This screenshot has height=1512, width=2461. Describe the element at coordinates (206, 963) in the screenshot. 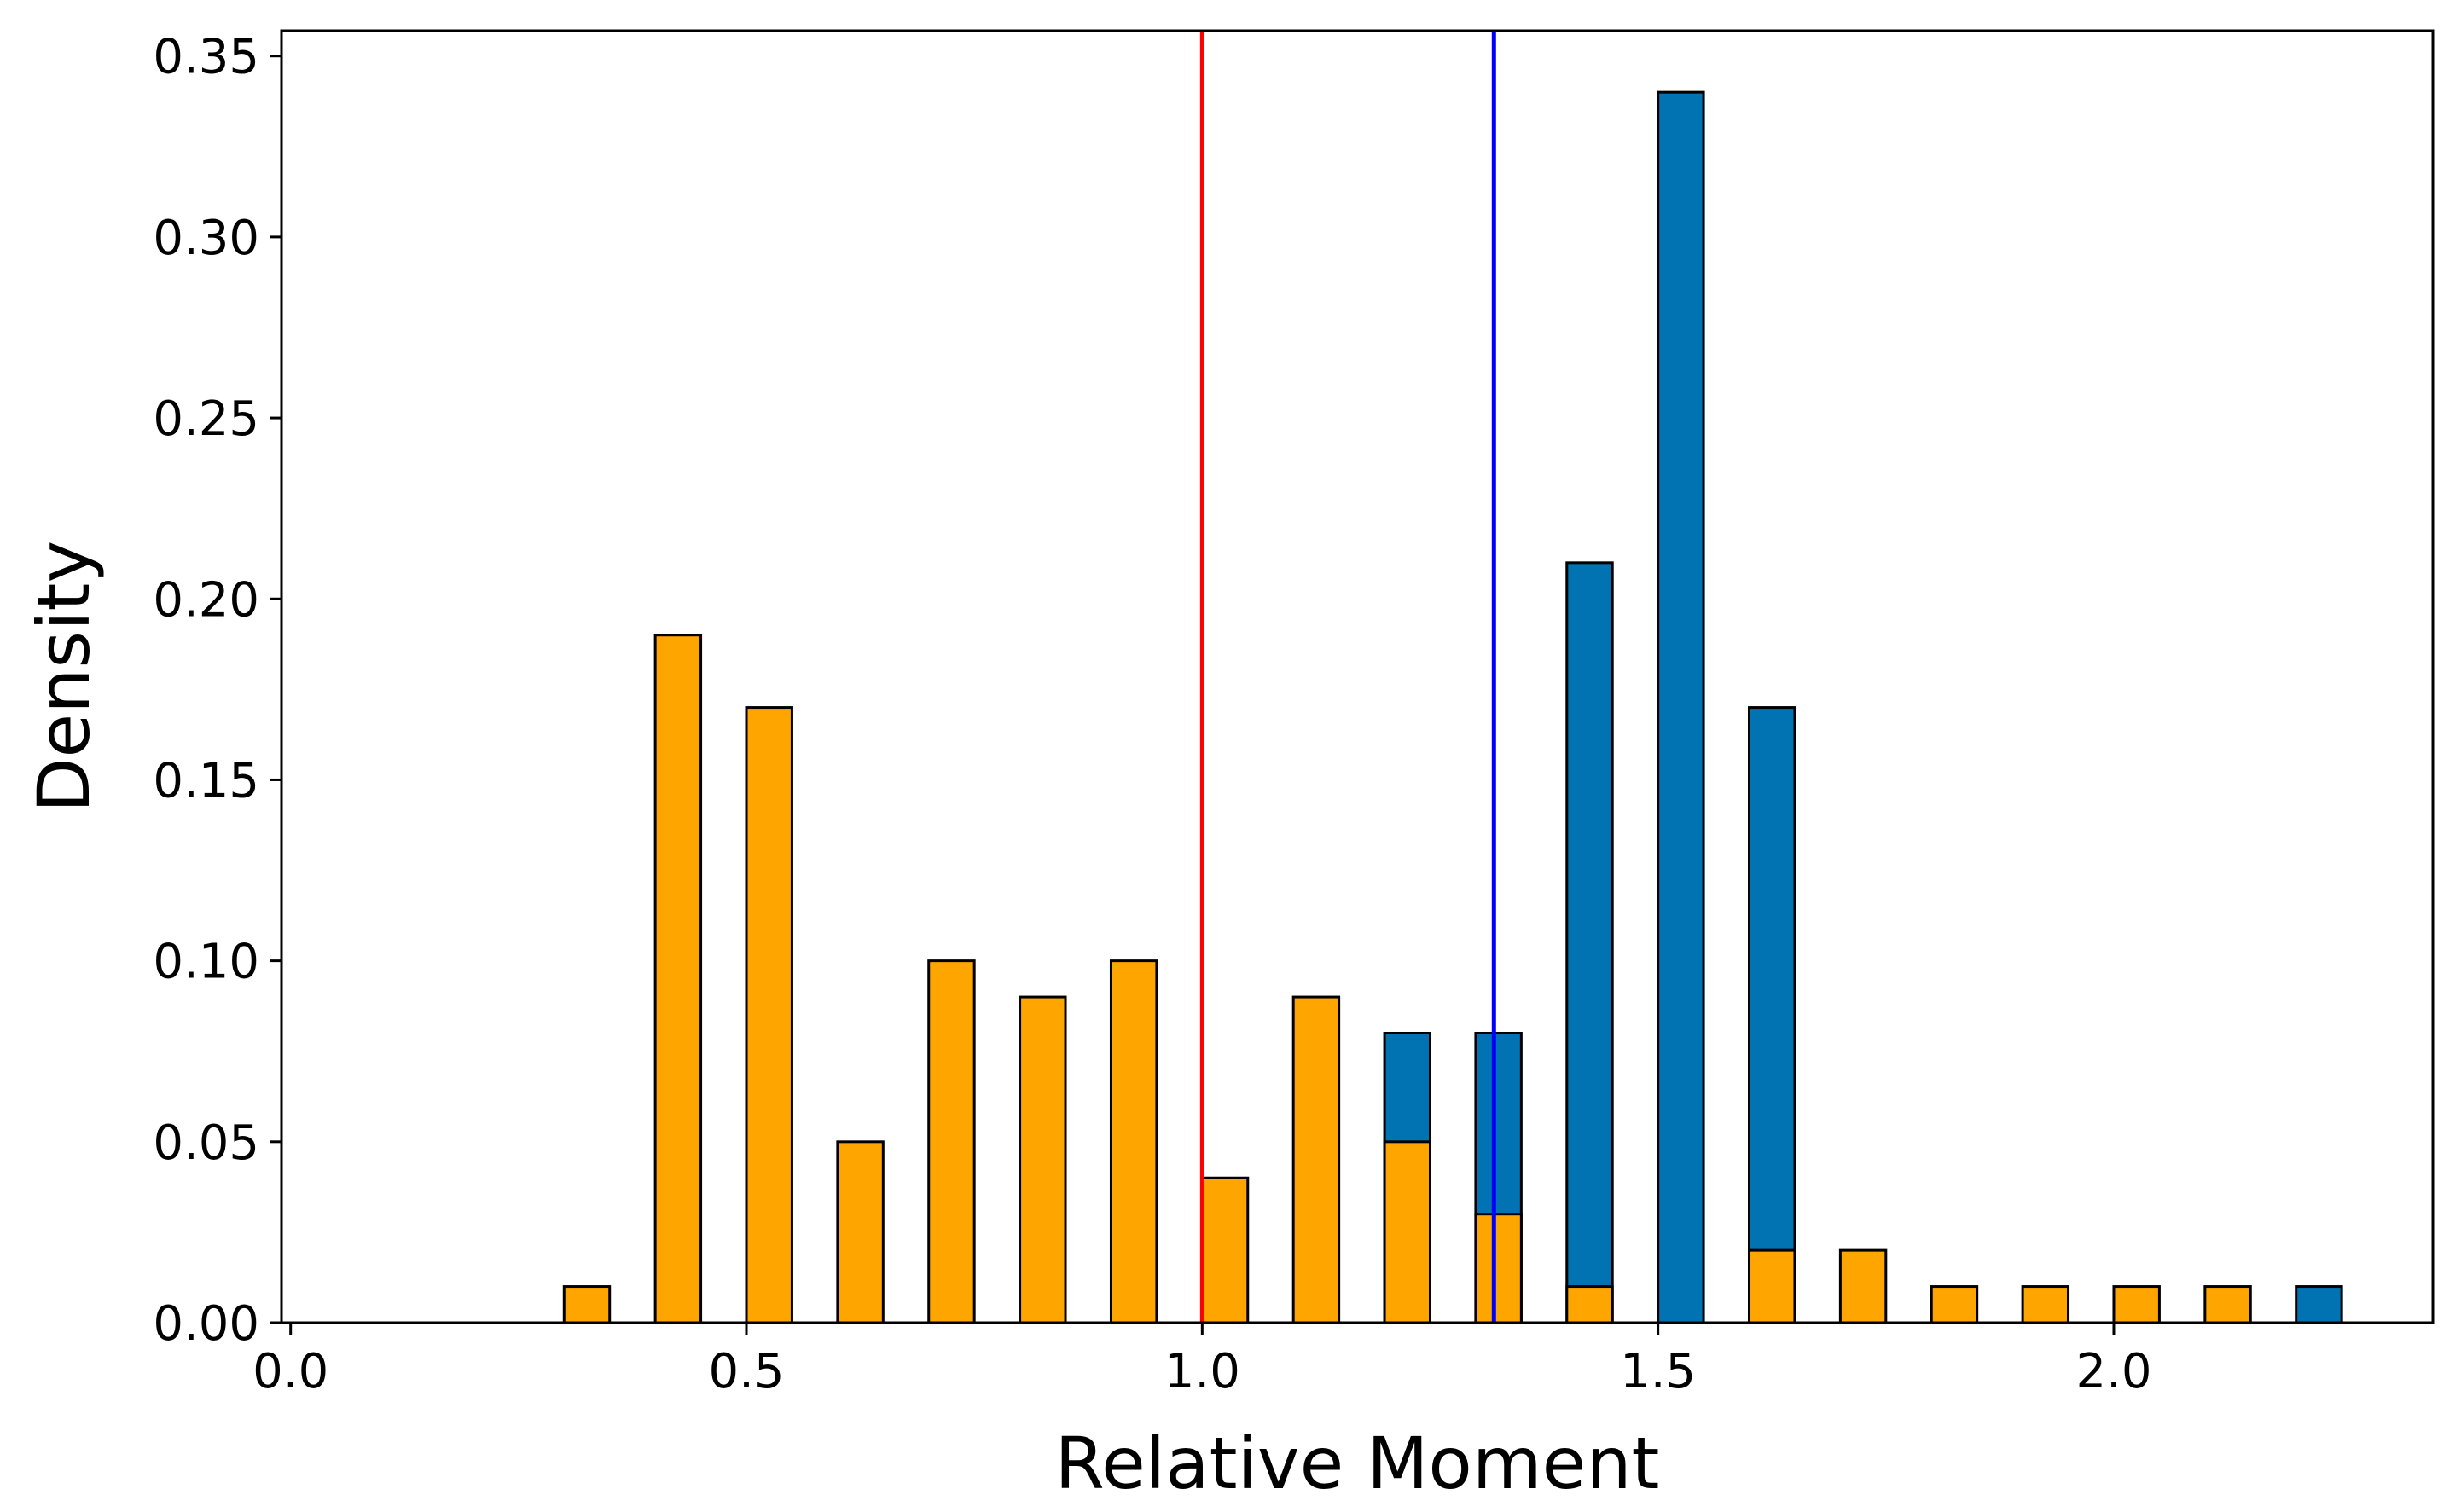

I see `y-tick-label-2: 0.10` at that location.